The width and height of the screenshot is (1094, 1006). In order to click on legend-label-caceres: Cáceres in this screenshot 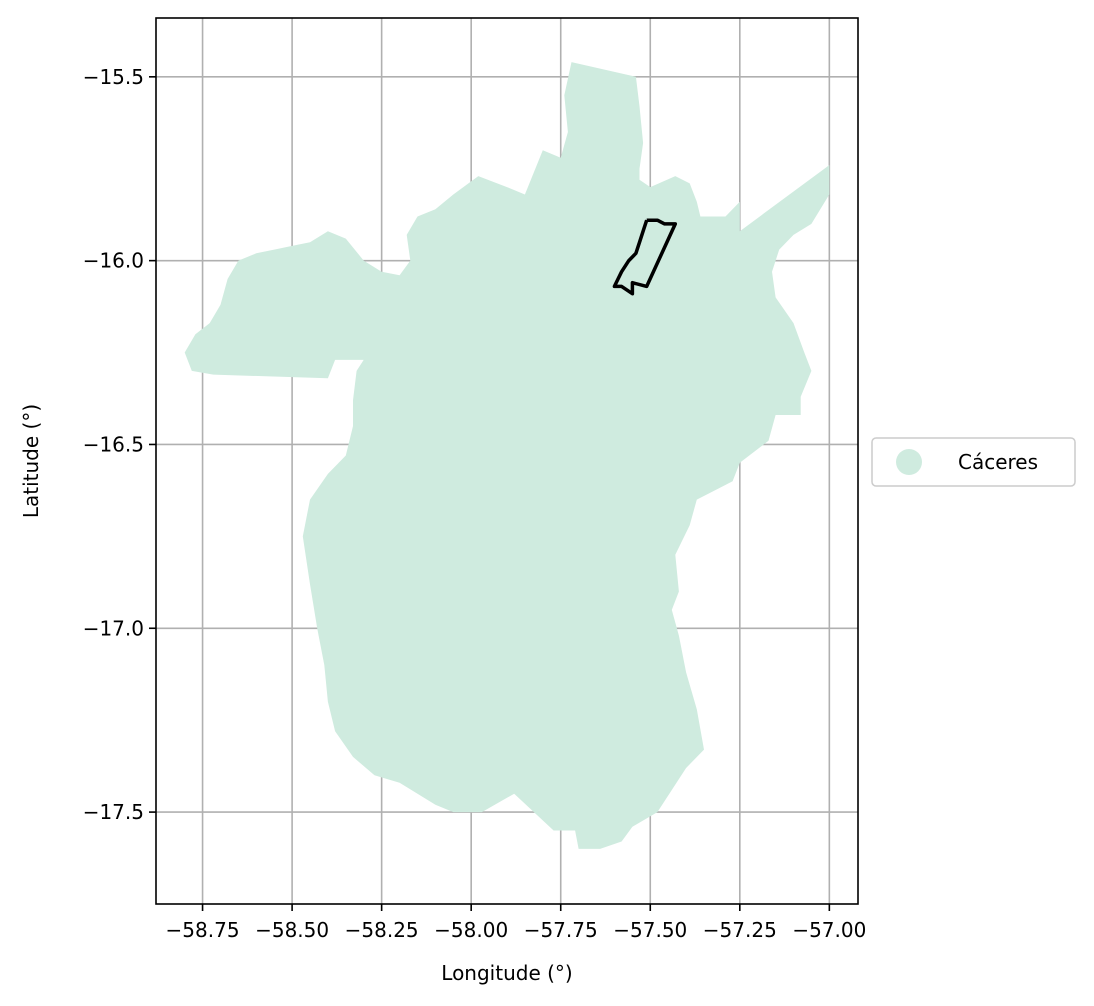, I will do `click(998, 462)`.